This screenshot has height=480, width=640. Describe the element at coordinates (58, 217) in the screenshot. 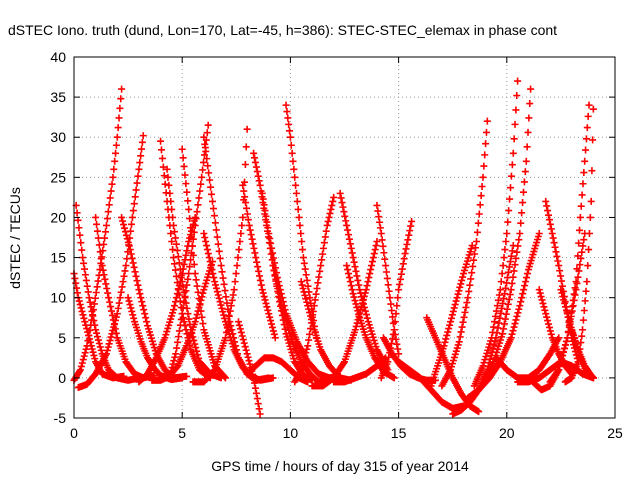

I see `y-tick-label: 20` at that location.